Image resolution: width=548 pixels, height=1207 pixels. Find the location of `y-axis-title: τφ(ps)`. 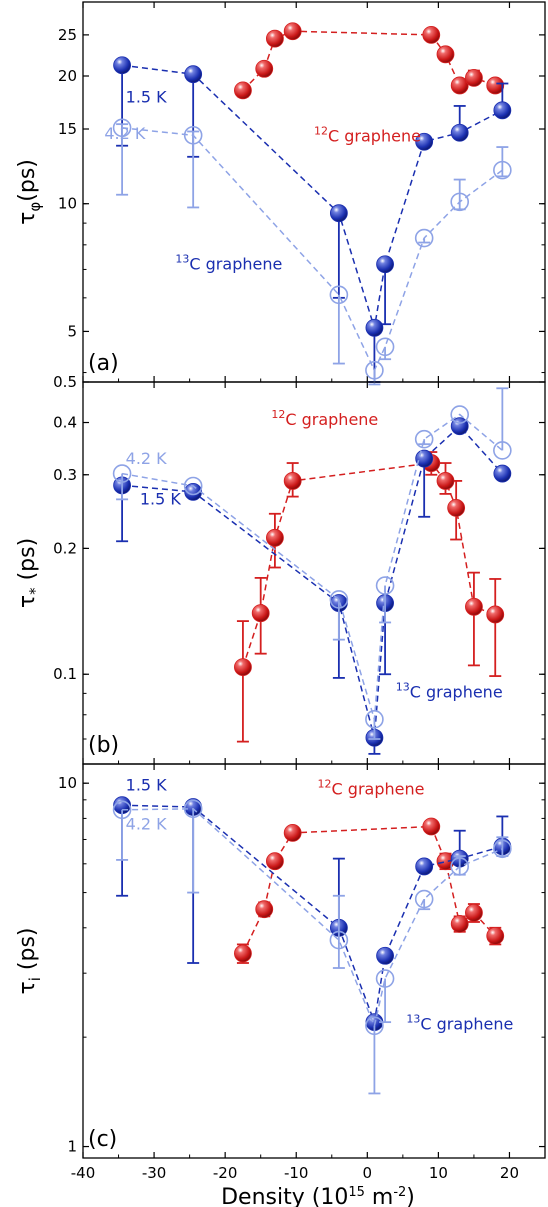

y-axis-title: τφ(ps) is located at coordinates (29, 192).